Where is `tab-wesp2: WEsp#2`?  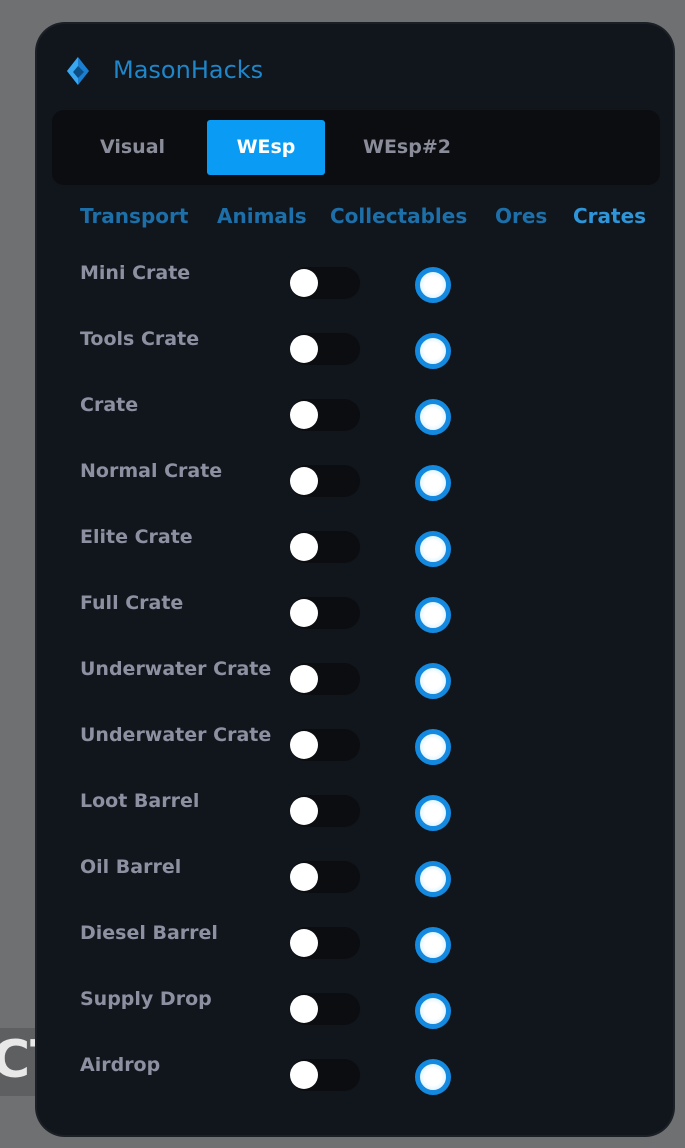
tab-wesp2: WEsp#2 is located at coordinates (407, 147).